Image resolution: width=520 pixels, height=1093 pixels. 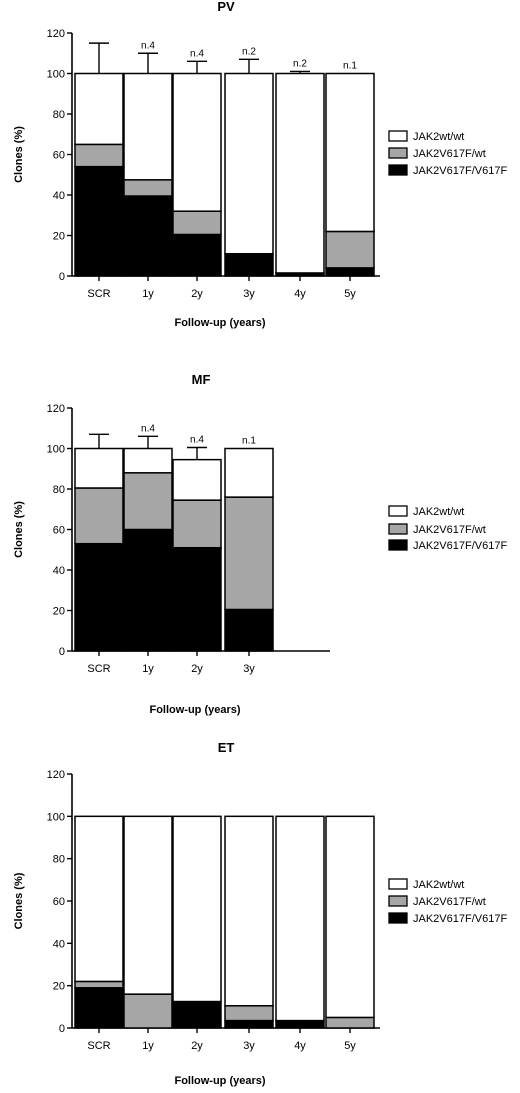 What do you see at coordinates (300, 1046) in the screenshot?
I see `x-tick-label: 4y` at bounding box center [300, 1046].